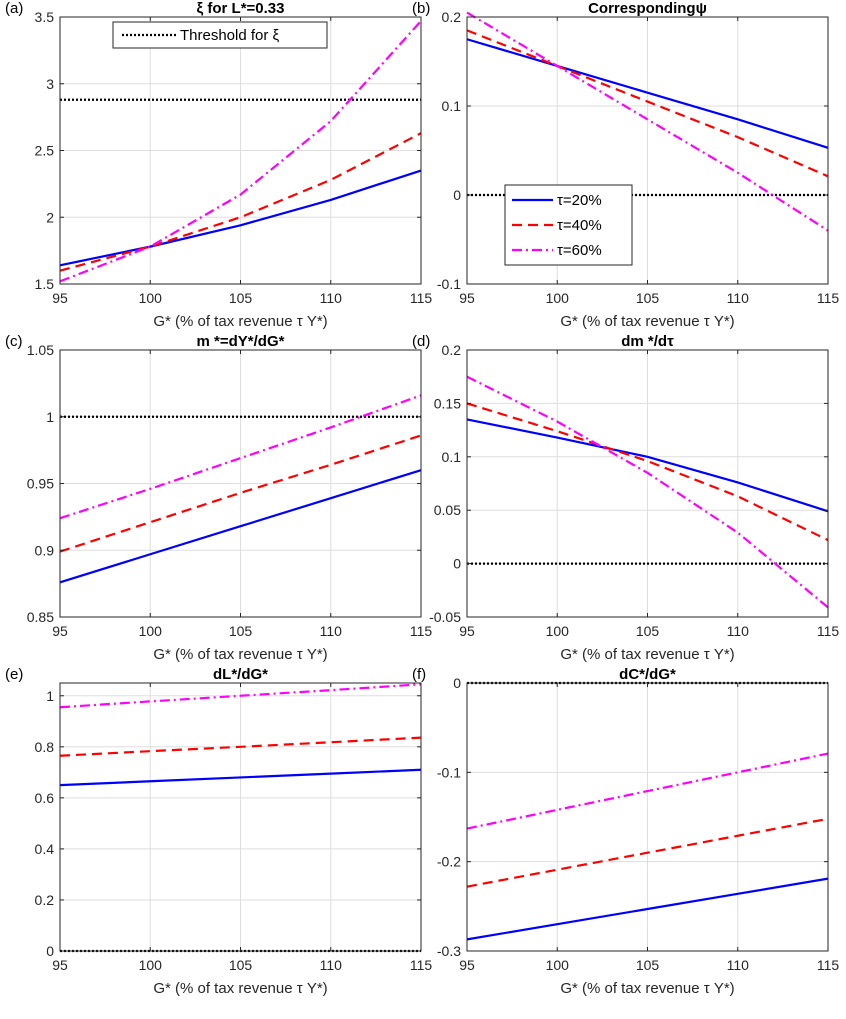 The height and width of the screenshot is (1019, 846). Describe the element at coordinates (241, 341) in the screenshot. I see `panel-title: m *=dY*/dG*` at that location.